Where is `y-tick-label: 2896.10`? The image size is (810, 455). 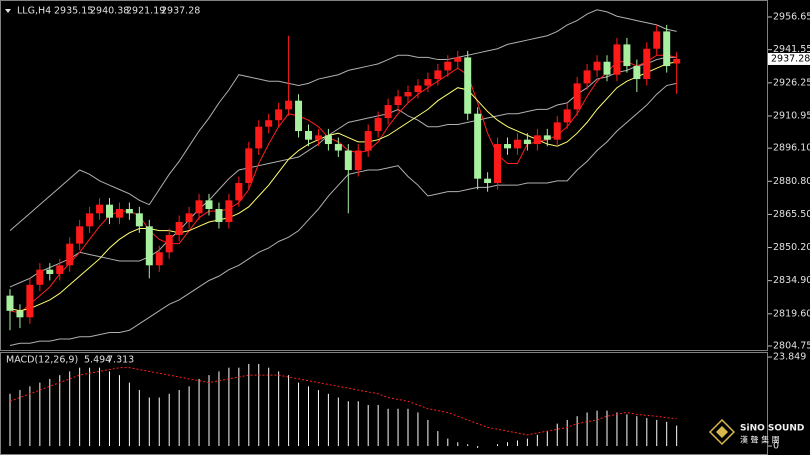 y-tick-label: 2896.10 is located at coordinates (791, 148).